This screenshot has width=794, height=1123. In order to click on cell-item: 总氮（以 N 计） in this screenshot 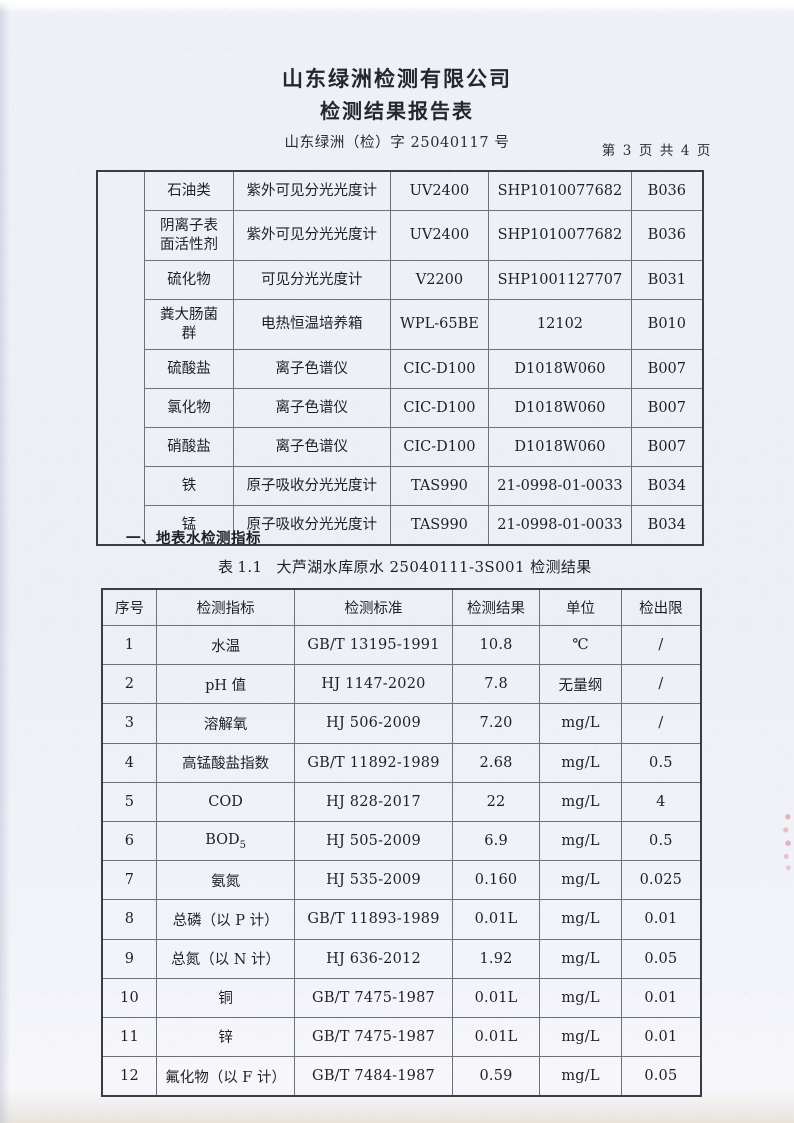, I will do `click(225, 958)`.